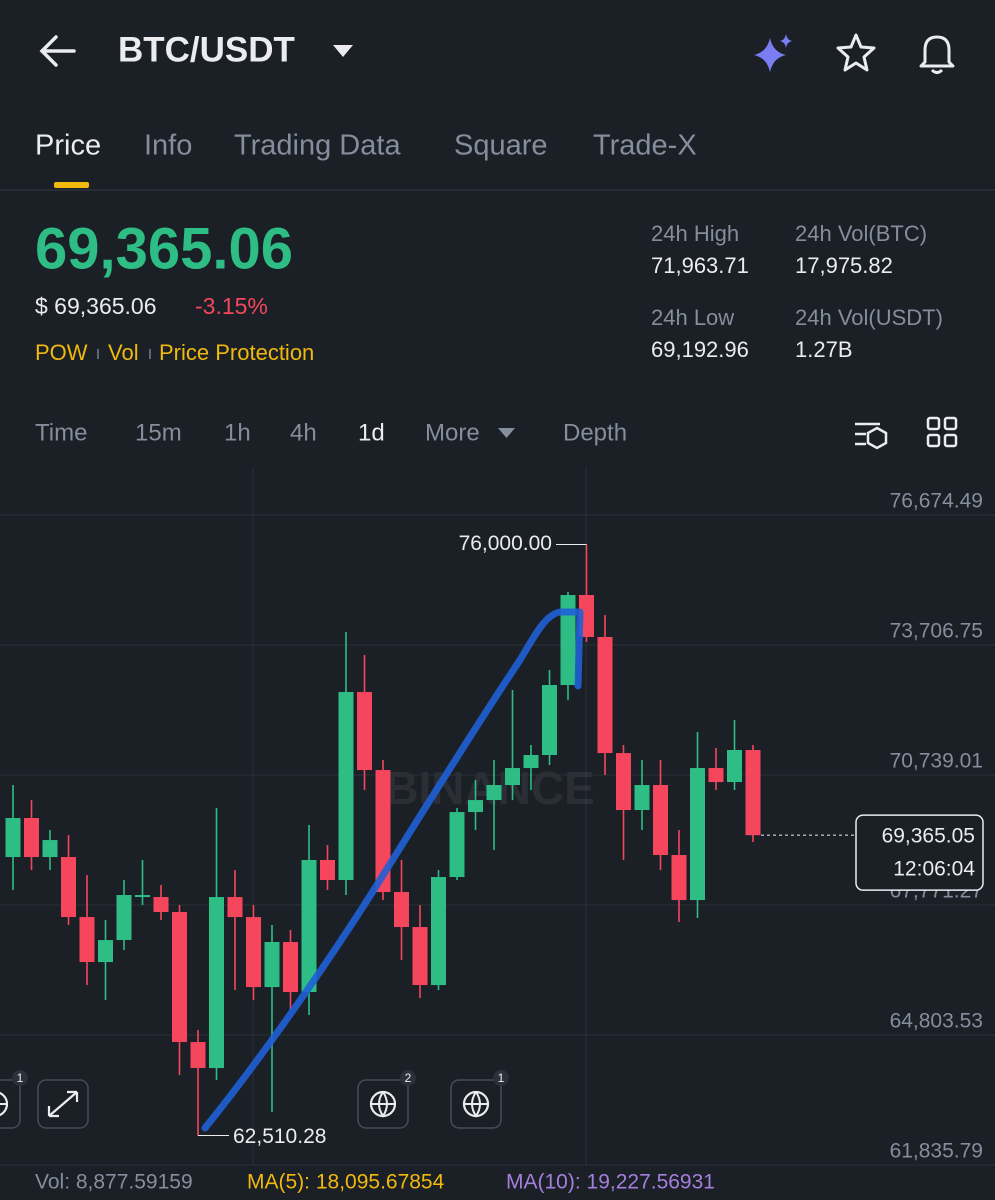 Image resolution: width=995 pixels, height=1200 pixels. I want to click on y-tick-label: 64,803.53, so click(936, 1021).